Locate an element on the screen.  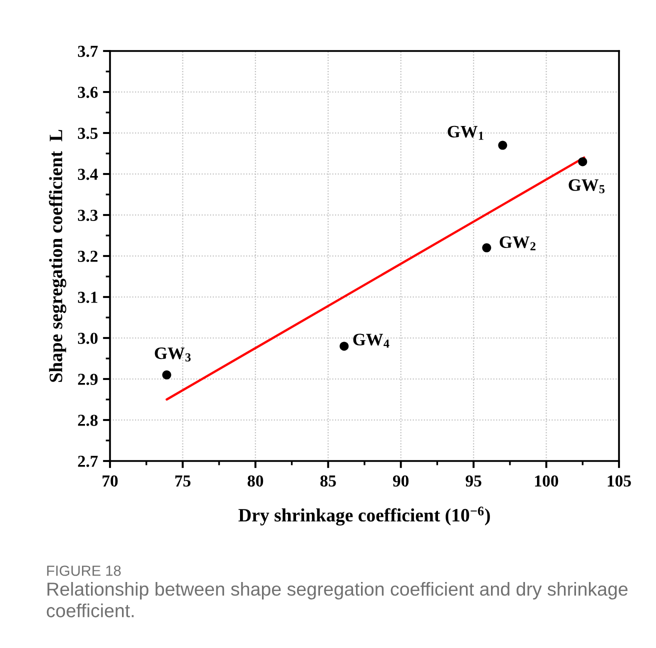
x-tick-label: 80 is located at coordinates (256, 481).